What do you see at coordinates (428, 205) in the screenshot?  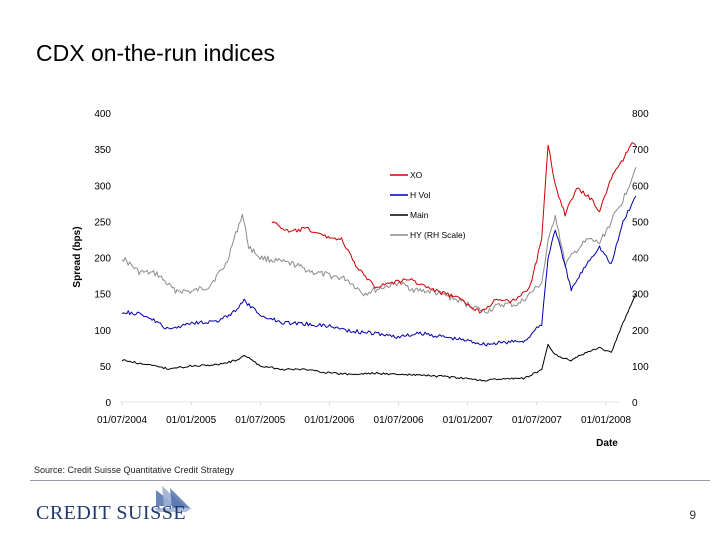 I see `legend: XO H Vol Main HY (RH Scale)` at bounding box center [428, 205].